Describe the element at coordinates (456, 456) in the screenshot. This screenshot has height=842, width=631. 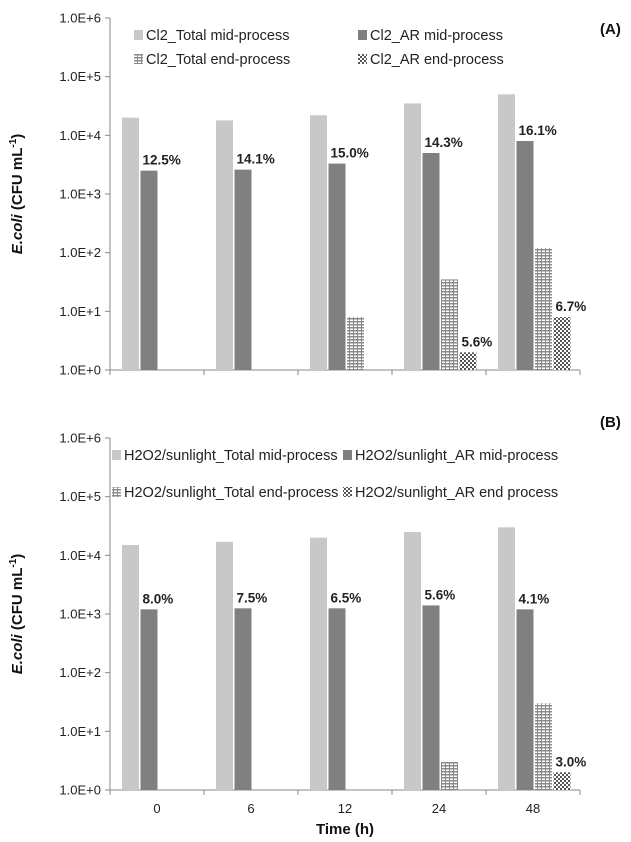
I see `legend-entry: H2O2/sunlight_AR mid-process` at that location.